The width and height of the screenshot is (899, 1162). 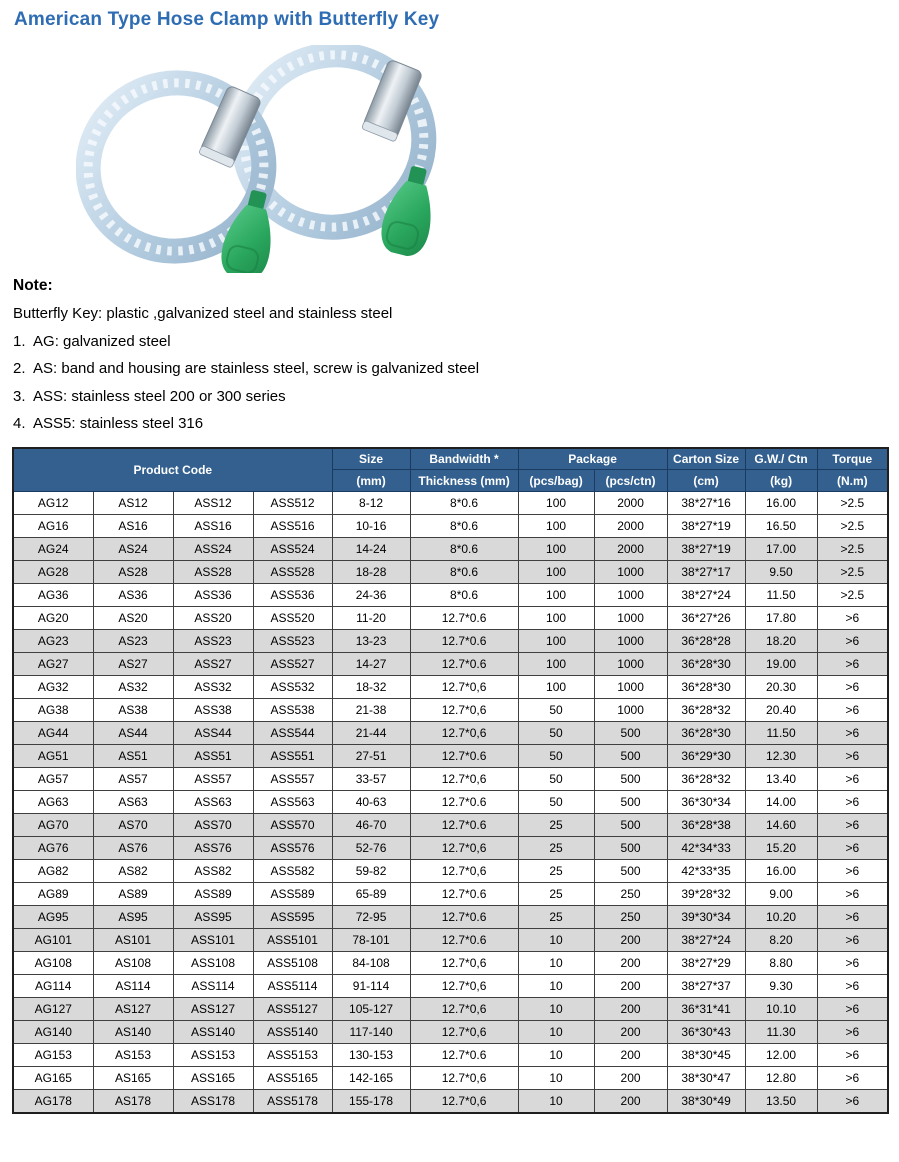 What do you see at coordinates (213, 871) in the screenshot?
I see `table-cell: ASS82` at bounding box center [213, 871].